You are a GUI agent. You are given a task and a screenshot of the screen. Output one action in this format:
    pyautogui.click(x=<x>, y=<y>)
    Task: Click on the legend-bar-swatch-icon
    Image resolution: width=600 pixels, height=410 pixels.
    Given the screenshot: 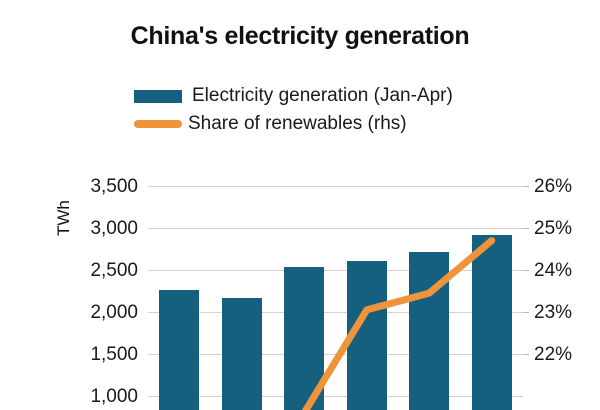 What is the action you would take?
    pyautogui.click(x=158, y=96)
    